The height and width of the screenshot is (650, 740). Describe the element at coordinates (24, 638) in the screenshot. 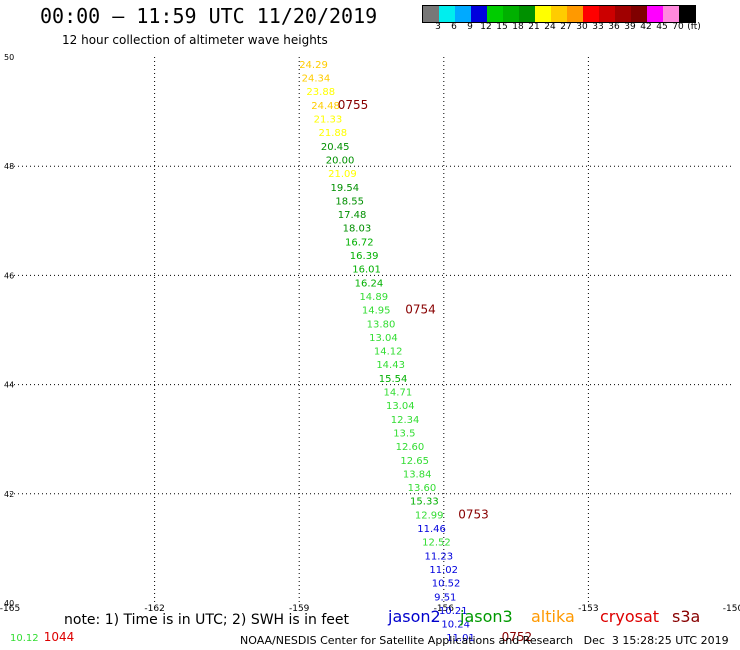

I see `swh-value: 10.12` at that location.